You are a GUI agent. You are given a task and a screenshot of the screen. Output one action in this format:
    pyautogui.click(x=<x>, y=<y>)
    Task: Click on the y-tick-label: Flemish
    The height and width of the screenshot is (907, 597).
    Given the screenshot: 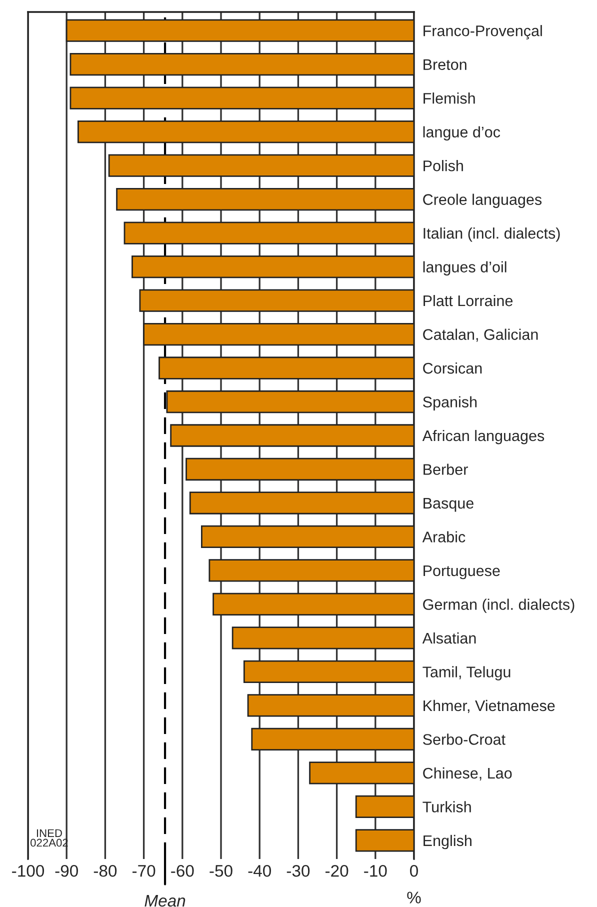 What is the action you would take?
    pyautogui.click(x=449, y=98)
    